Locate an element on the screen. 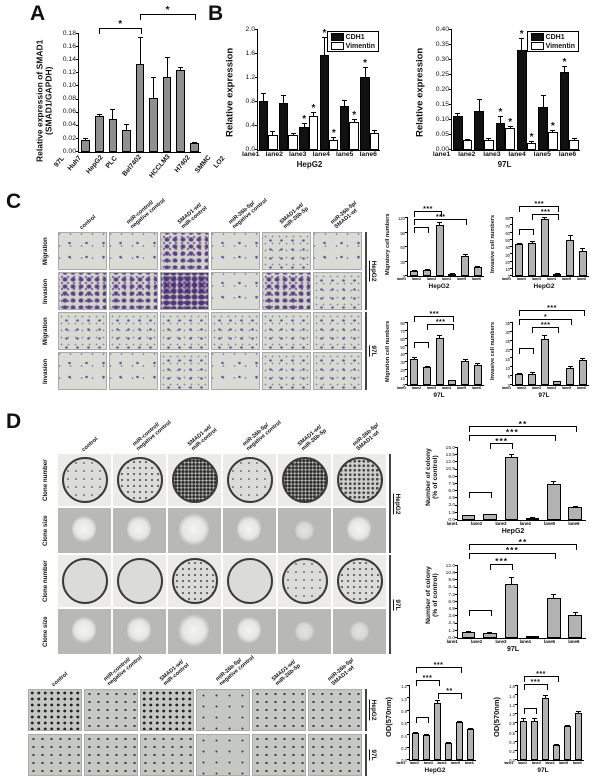 This screenshot has height=782, width=600. y-tick-label: 0.12 is located at coordinates (69, 73).